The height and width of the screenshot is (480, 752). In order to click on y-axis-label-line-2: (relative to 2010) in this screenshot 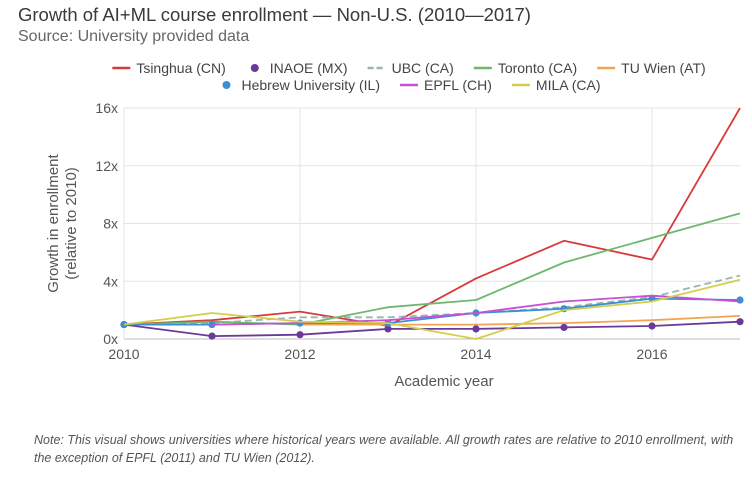, I will do `click(71, 223)`.